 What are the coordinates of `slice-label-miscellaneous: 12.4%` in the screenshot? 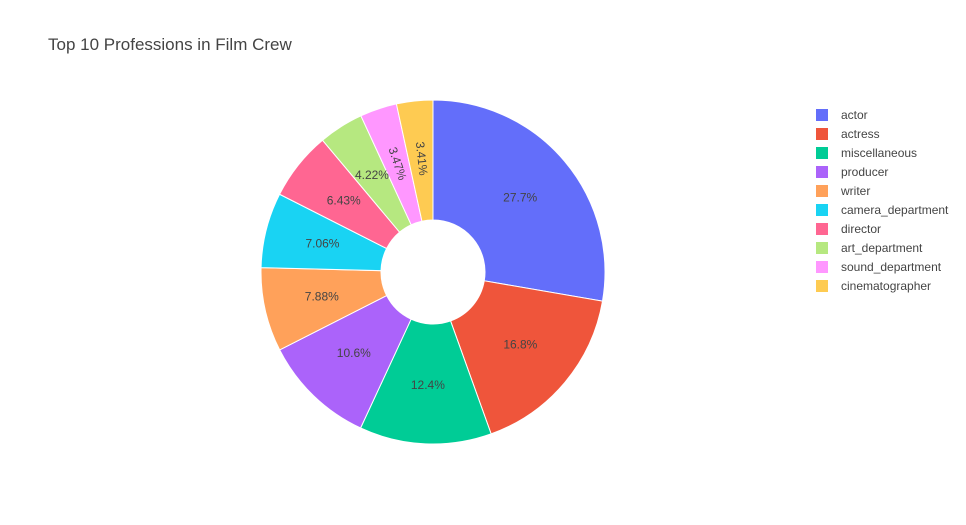 It's located at (428, 385).